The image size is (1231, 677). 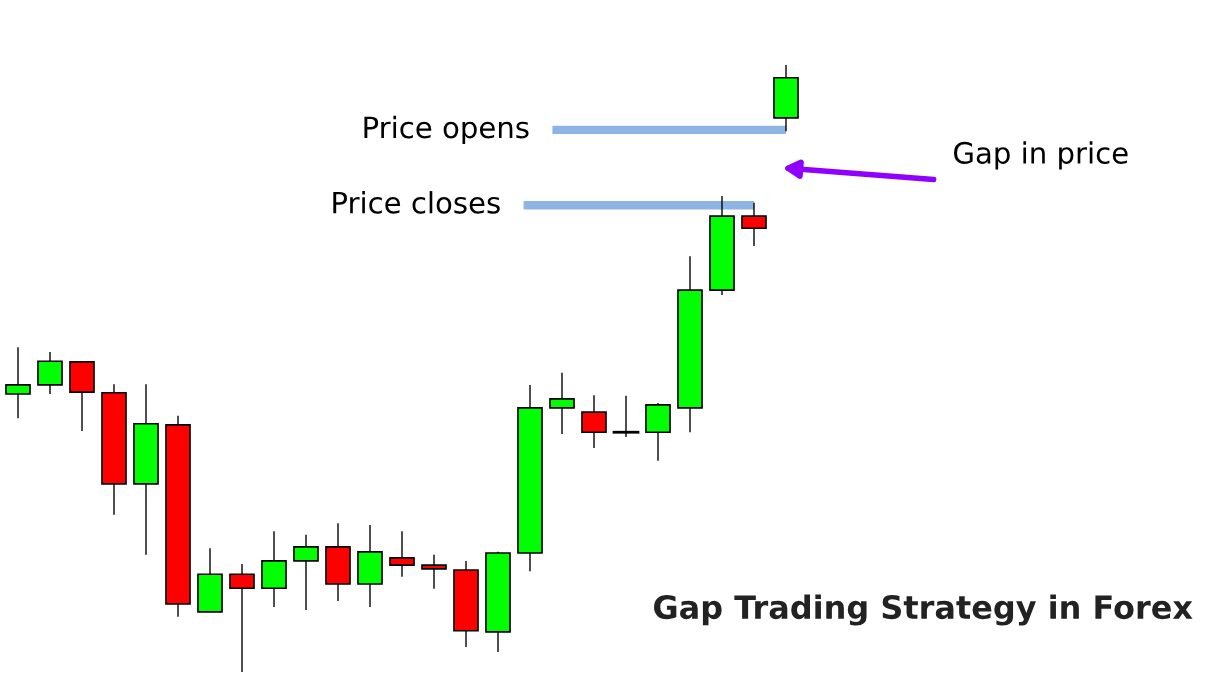 I want to click on annotation: Price closes, so click(x=416, y=202).